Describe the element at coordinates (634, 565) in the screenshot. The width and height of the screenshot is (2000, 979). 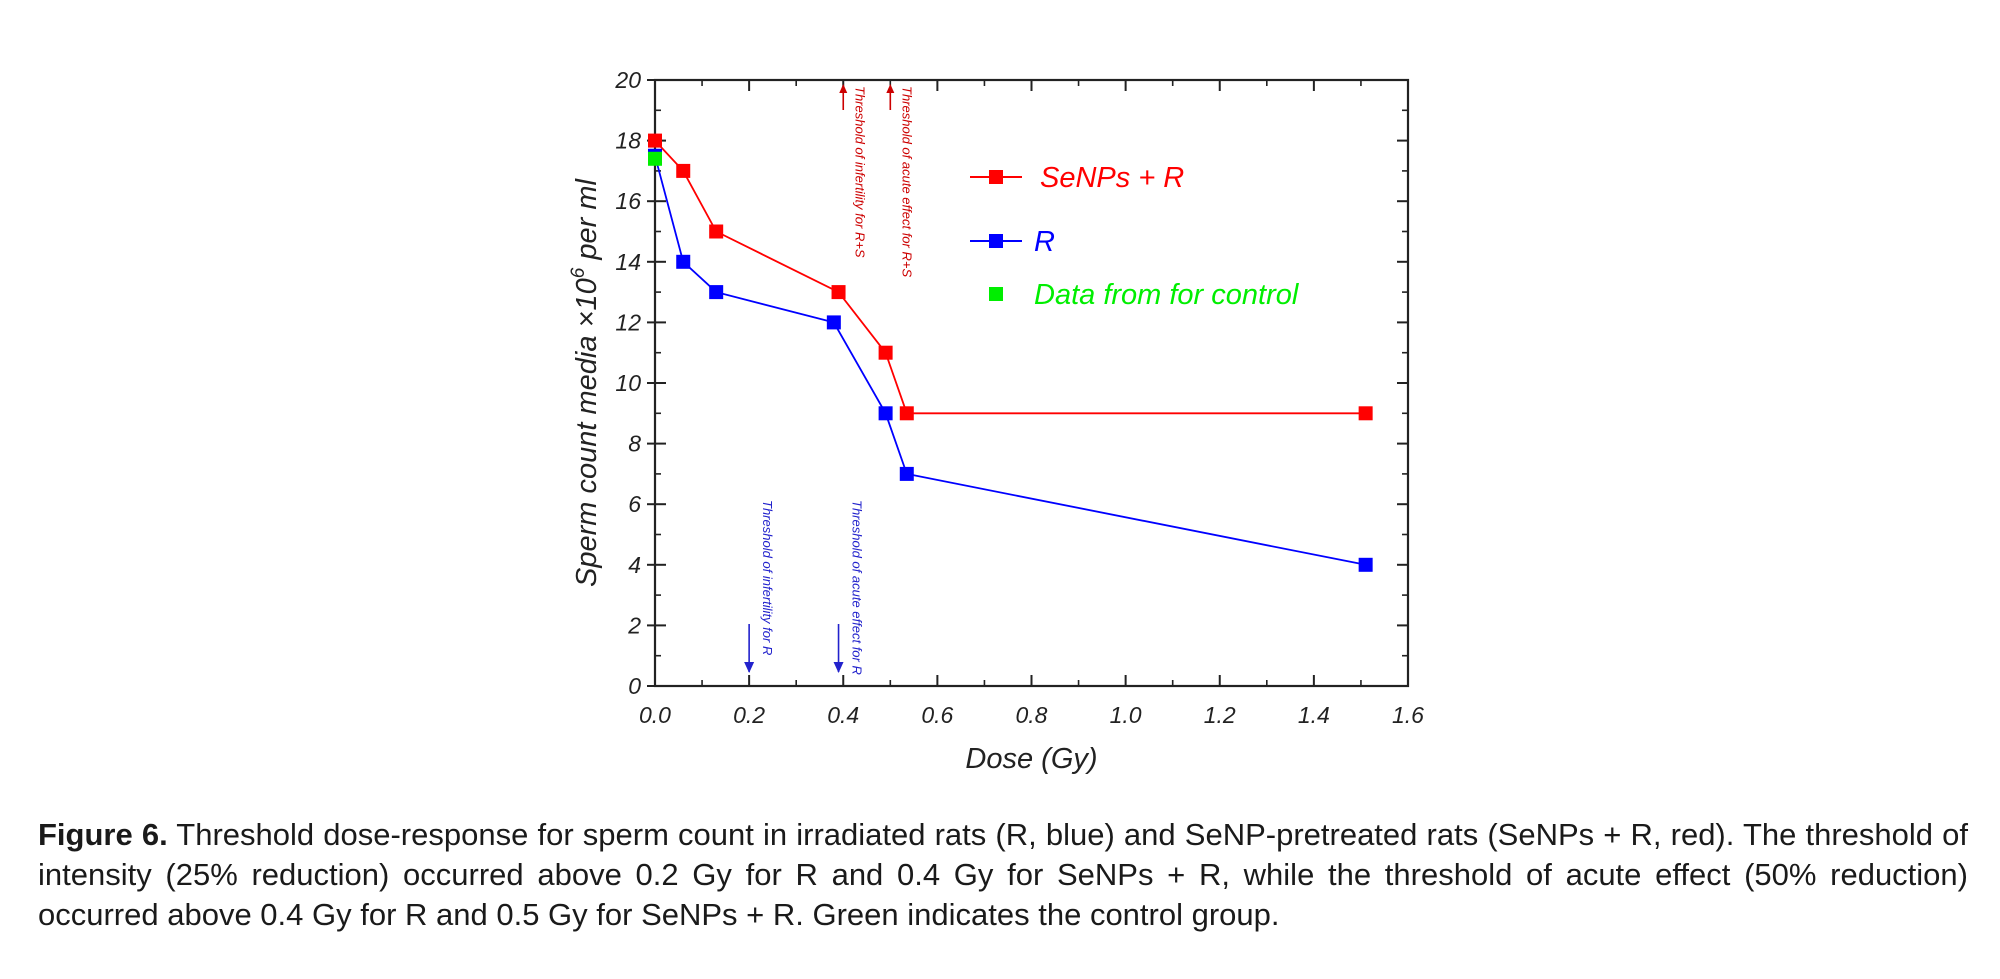
I see `y-tick-label: 4` at that location.